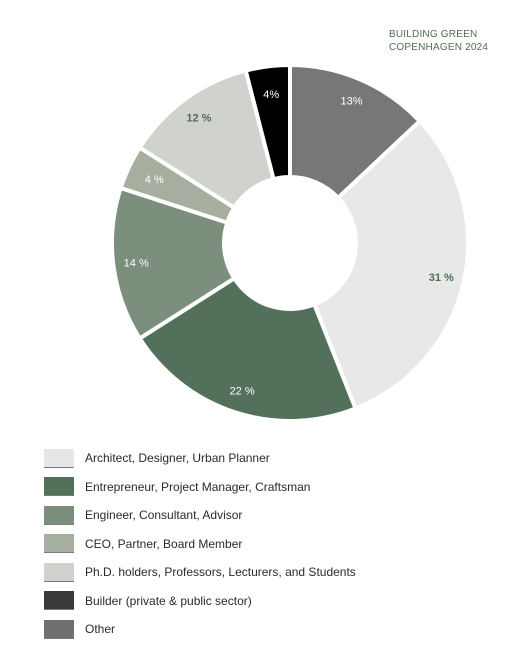 The image size is (524, 672). I want to click on slice-label-engineer-consultant-advisor: 14 %, so click(136, 263).